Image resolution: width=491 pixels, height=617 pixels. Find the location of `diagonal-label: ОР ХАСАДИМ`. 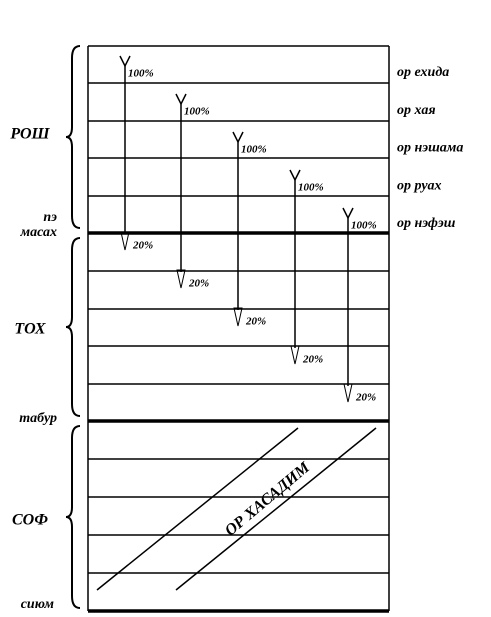

diagonal-label: ОР ХАСАДИМ is located at coordinates (268, 499).